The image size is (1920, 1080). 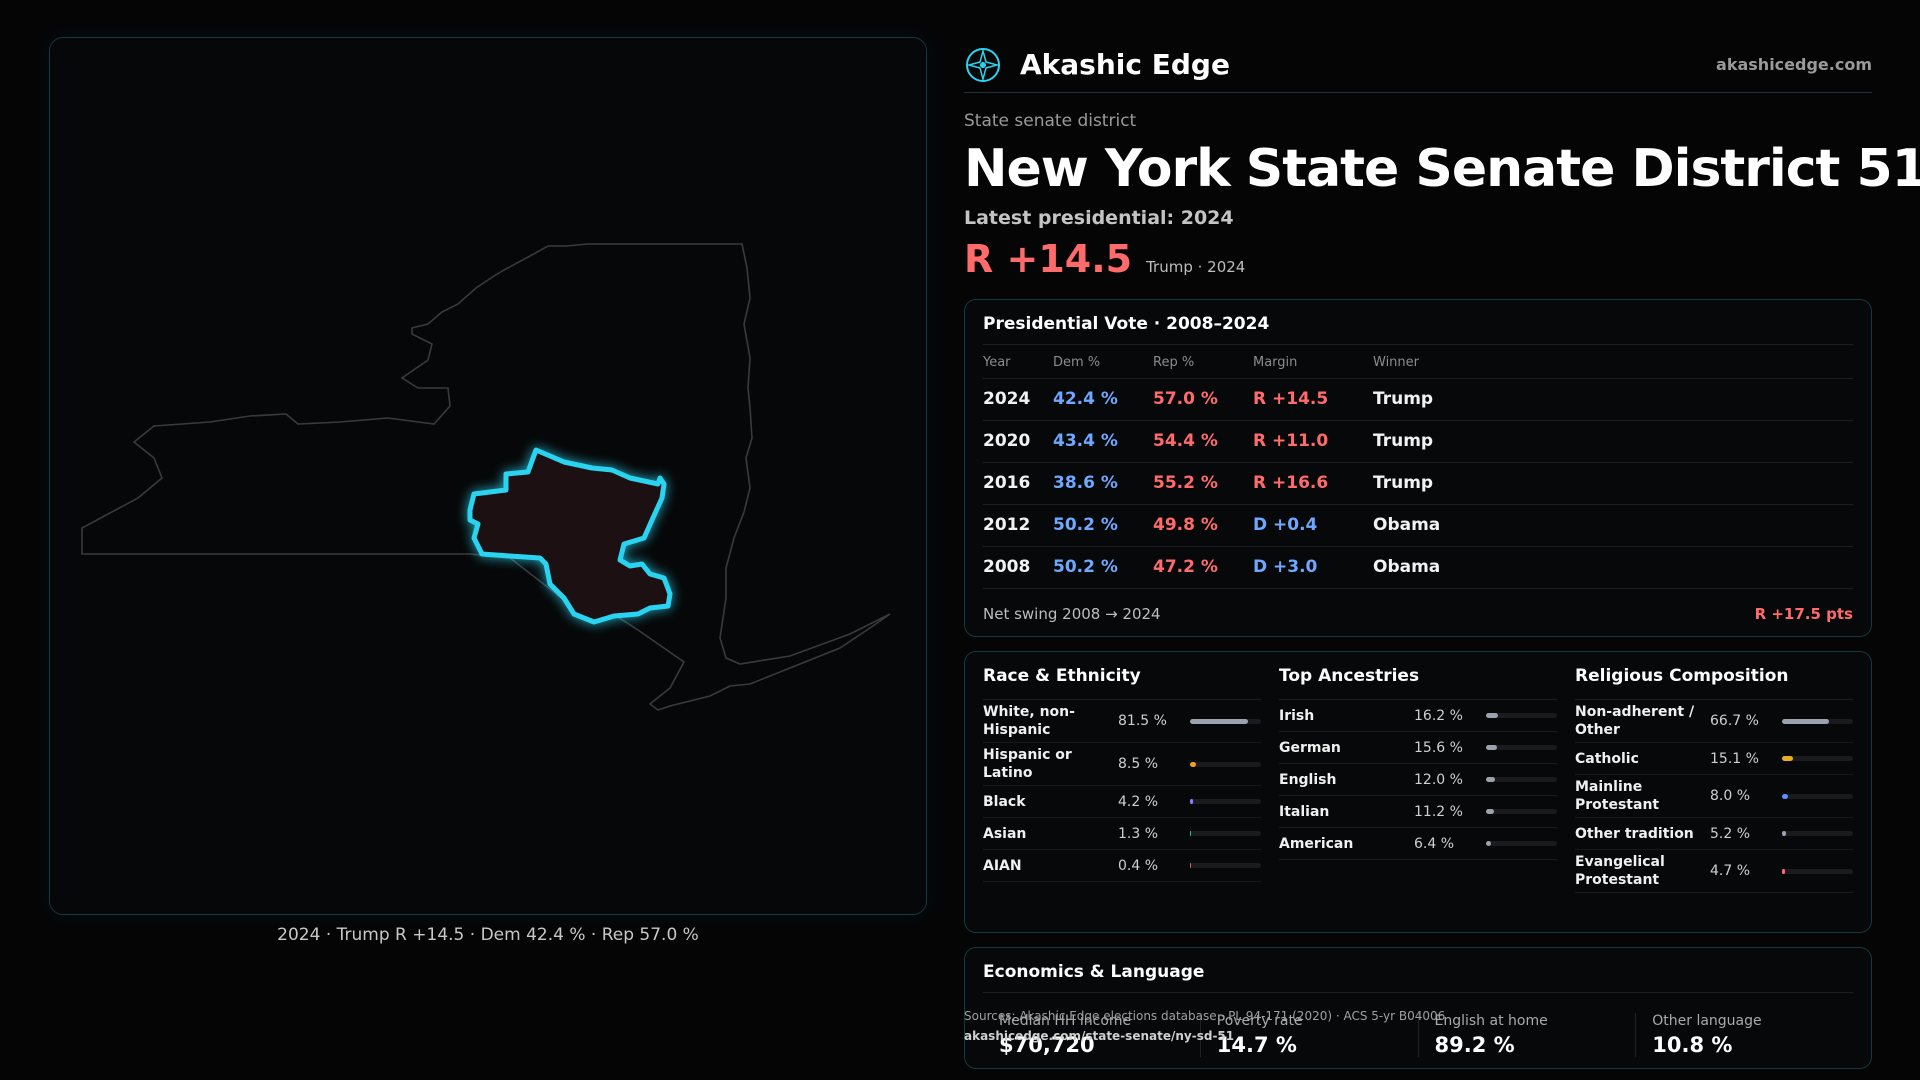 What do you see at coordinates (1018, 399) in the screenshot?
I see `cell-year: 2024` at bounding box center [1018, 399].